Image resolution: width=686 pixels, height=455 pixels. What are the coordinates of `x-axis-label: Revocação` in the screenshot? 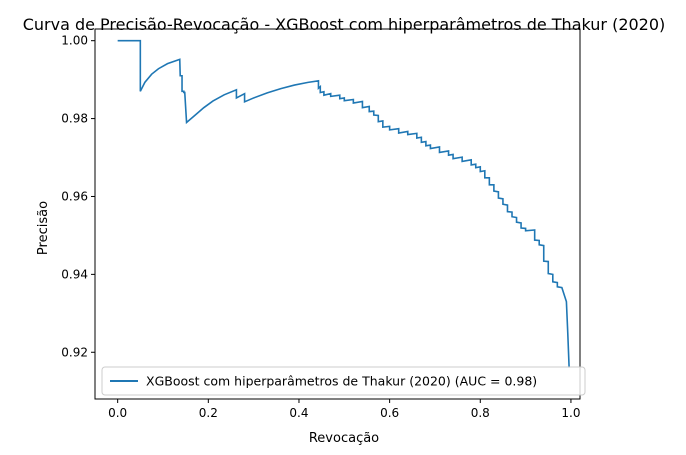 It's located at (344, 438).